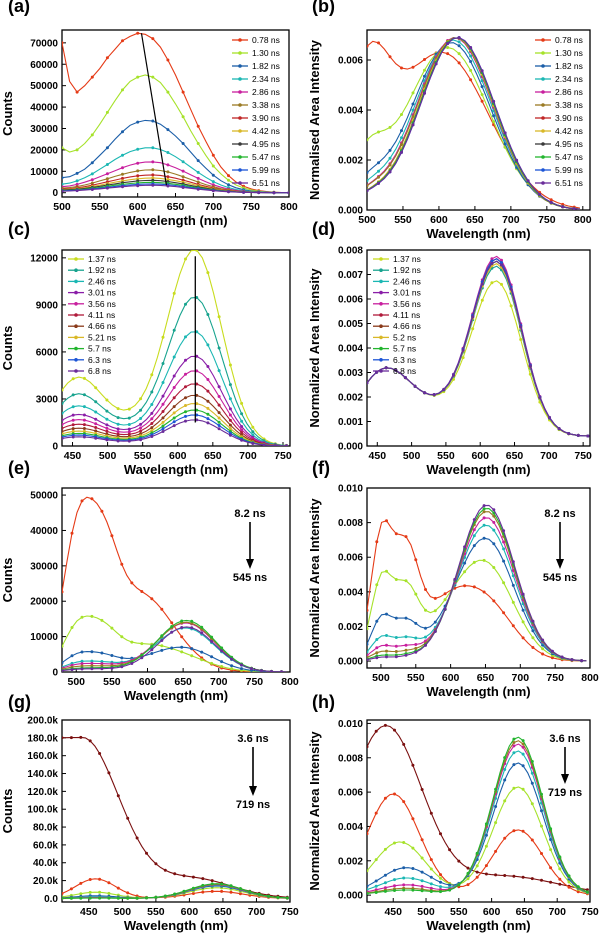 This screenshot has width=600, height=945. What do you see at coordinates (569, 40) in the screenshot?
I see `legend-label: 0.78 ns` at bounding box center [569, 40].